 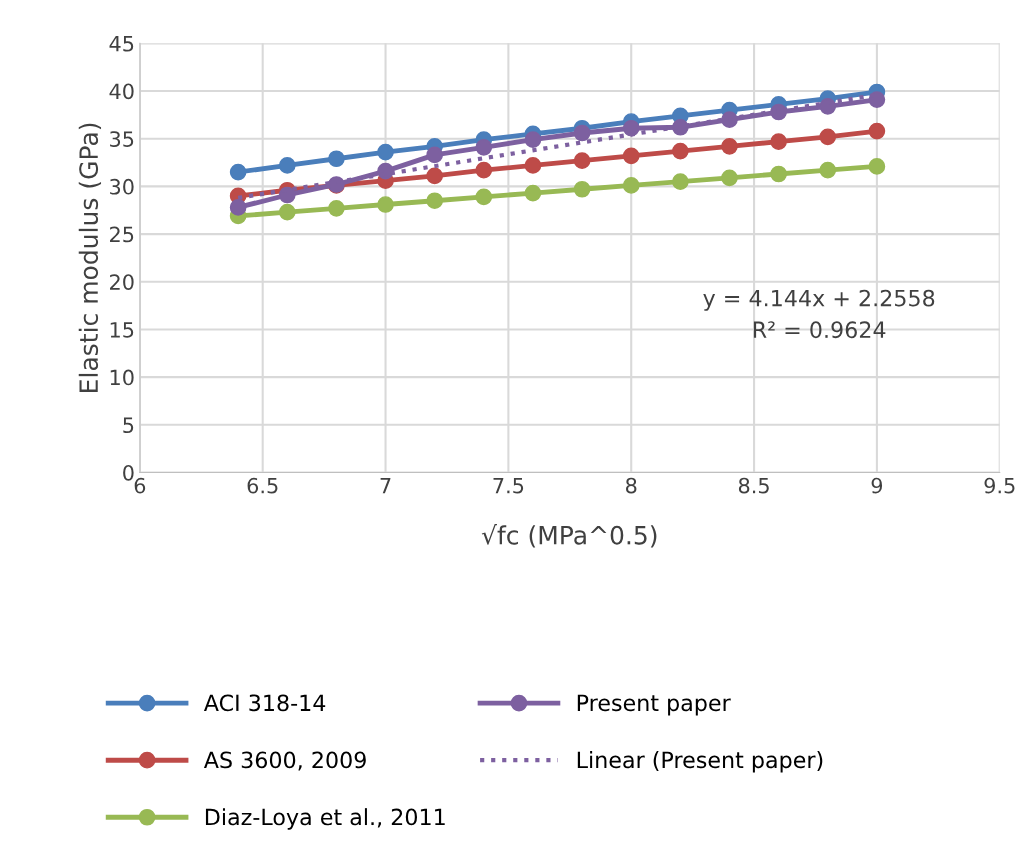 What do you see at coordinates (122, 330) in the screenshot?
I see `y-tick-label: 15` at bounding box center [122, 330].